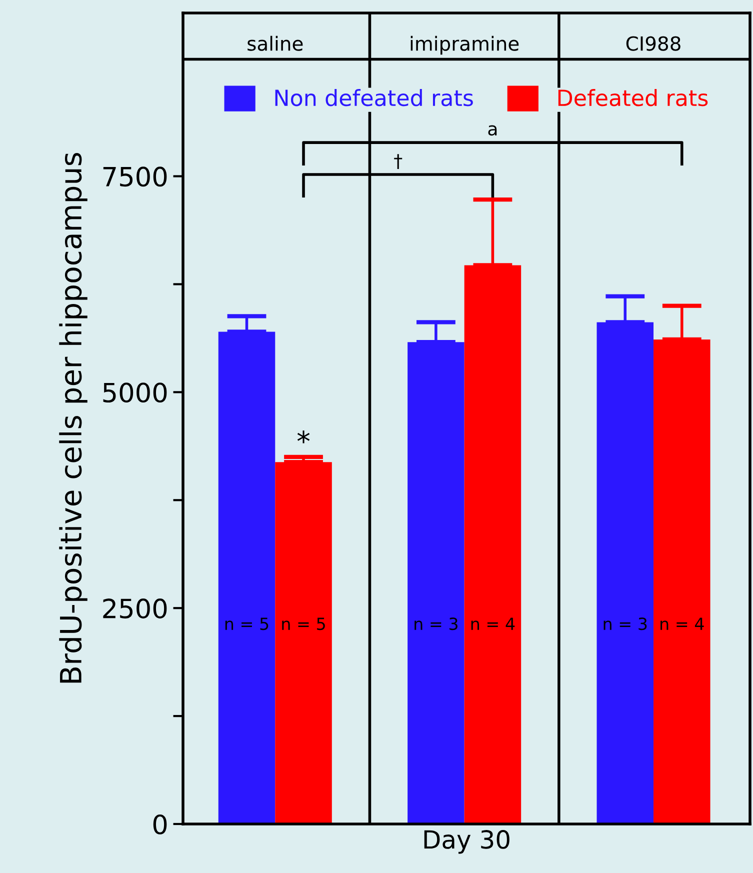  I want to click on annotation: †, so click(398, 162).